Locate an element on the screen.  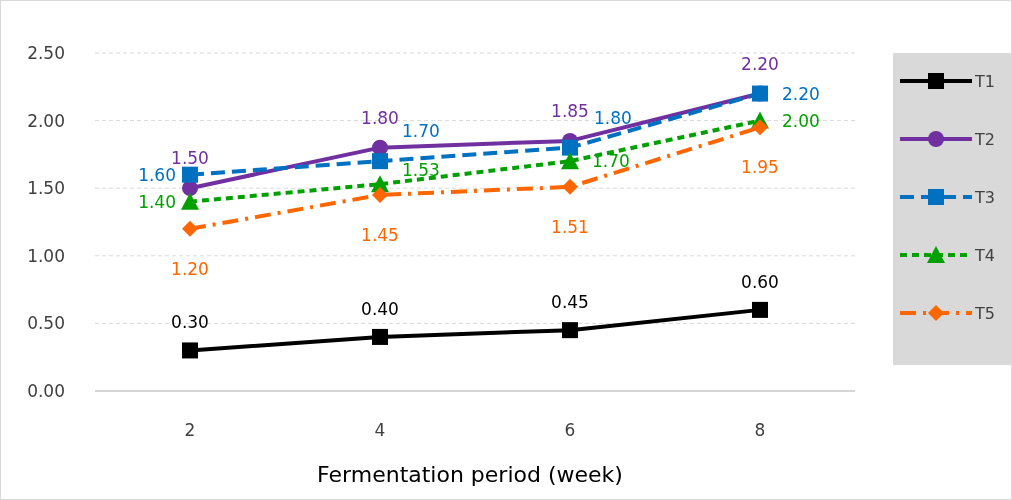
data-label: 1.51 is located at coordinates (570, 226).